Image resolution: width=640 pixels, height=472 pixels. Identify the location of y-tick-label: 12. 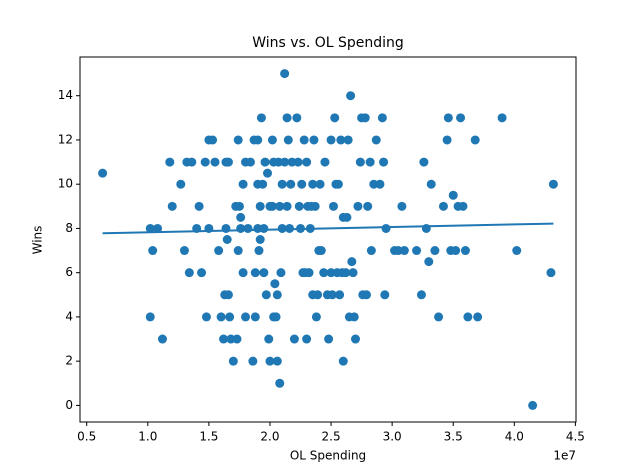
(65, 139).